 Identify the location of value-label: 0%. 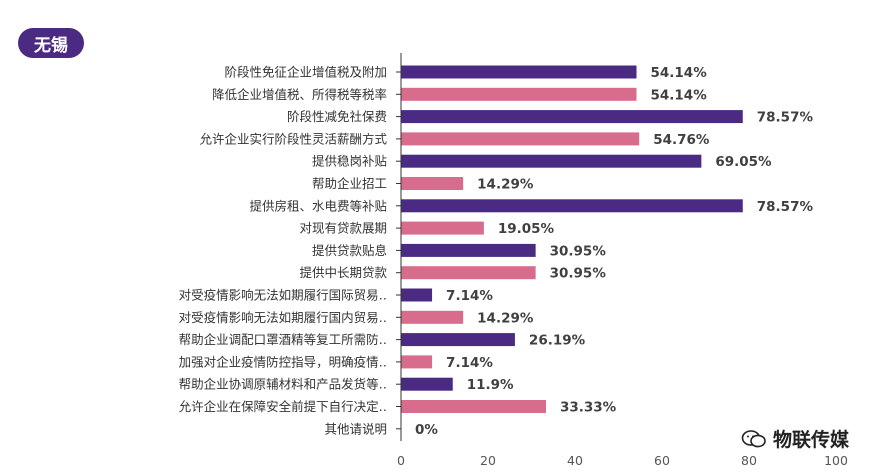
(426, 430).